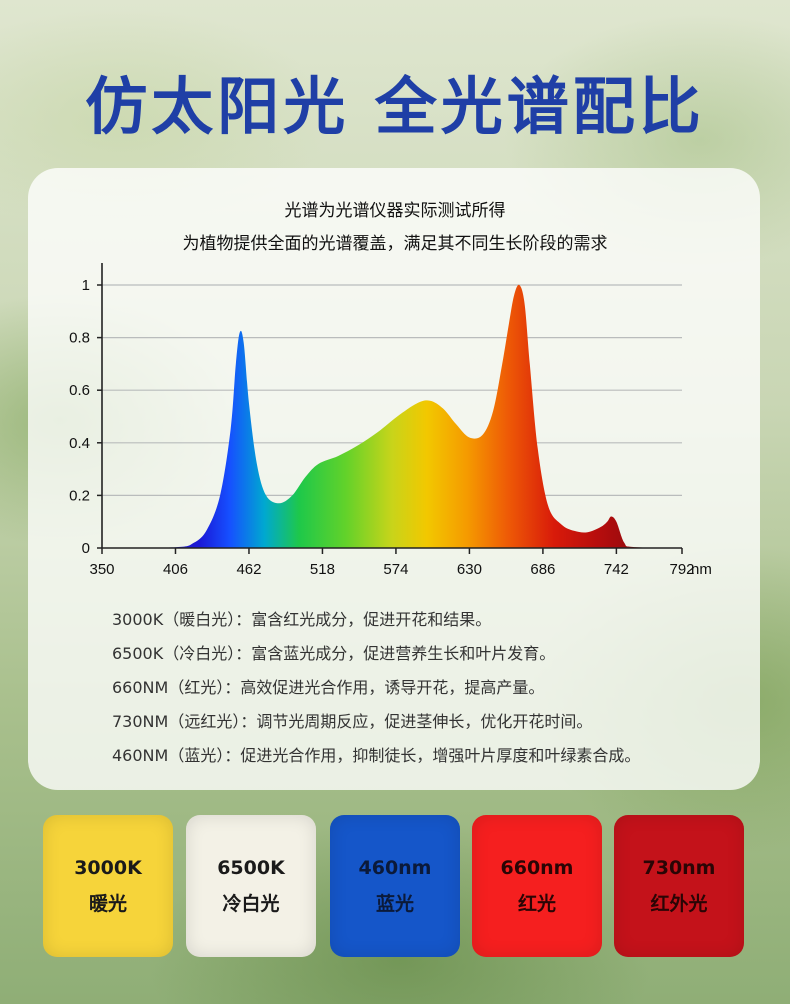 The image size is (790, 1004). I want to click on tile-660nm-red: 660nm 红光, so click(537, 886).